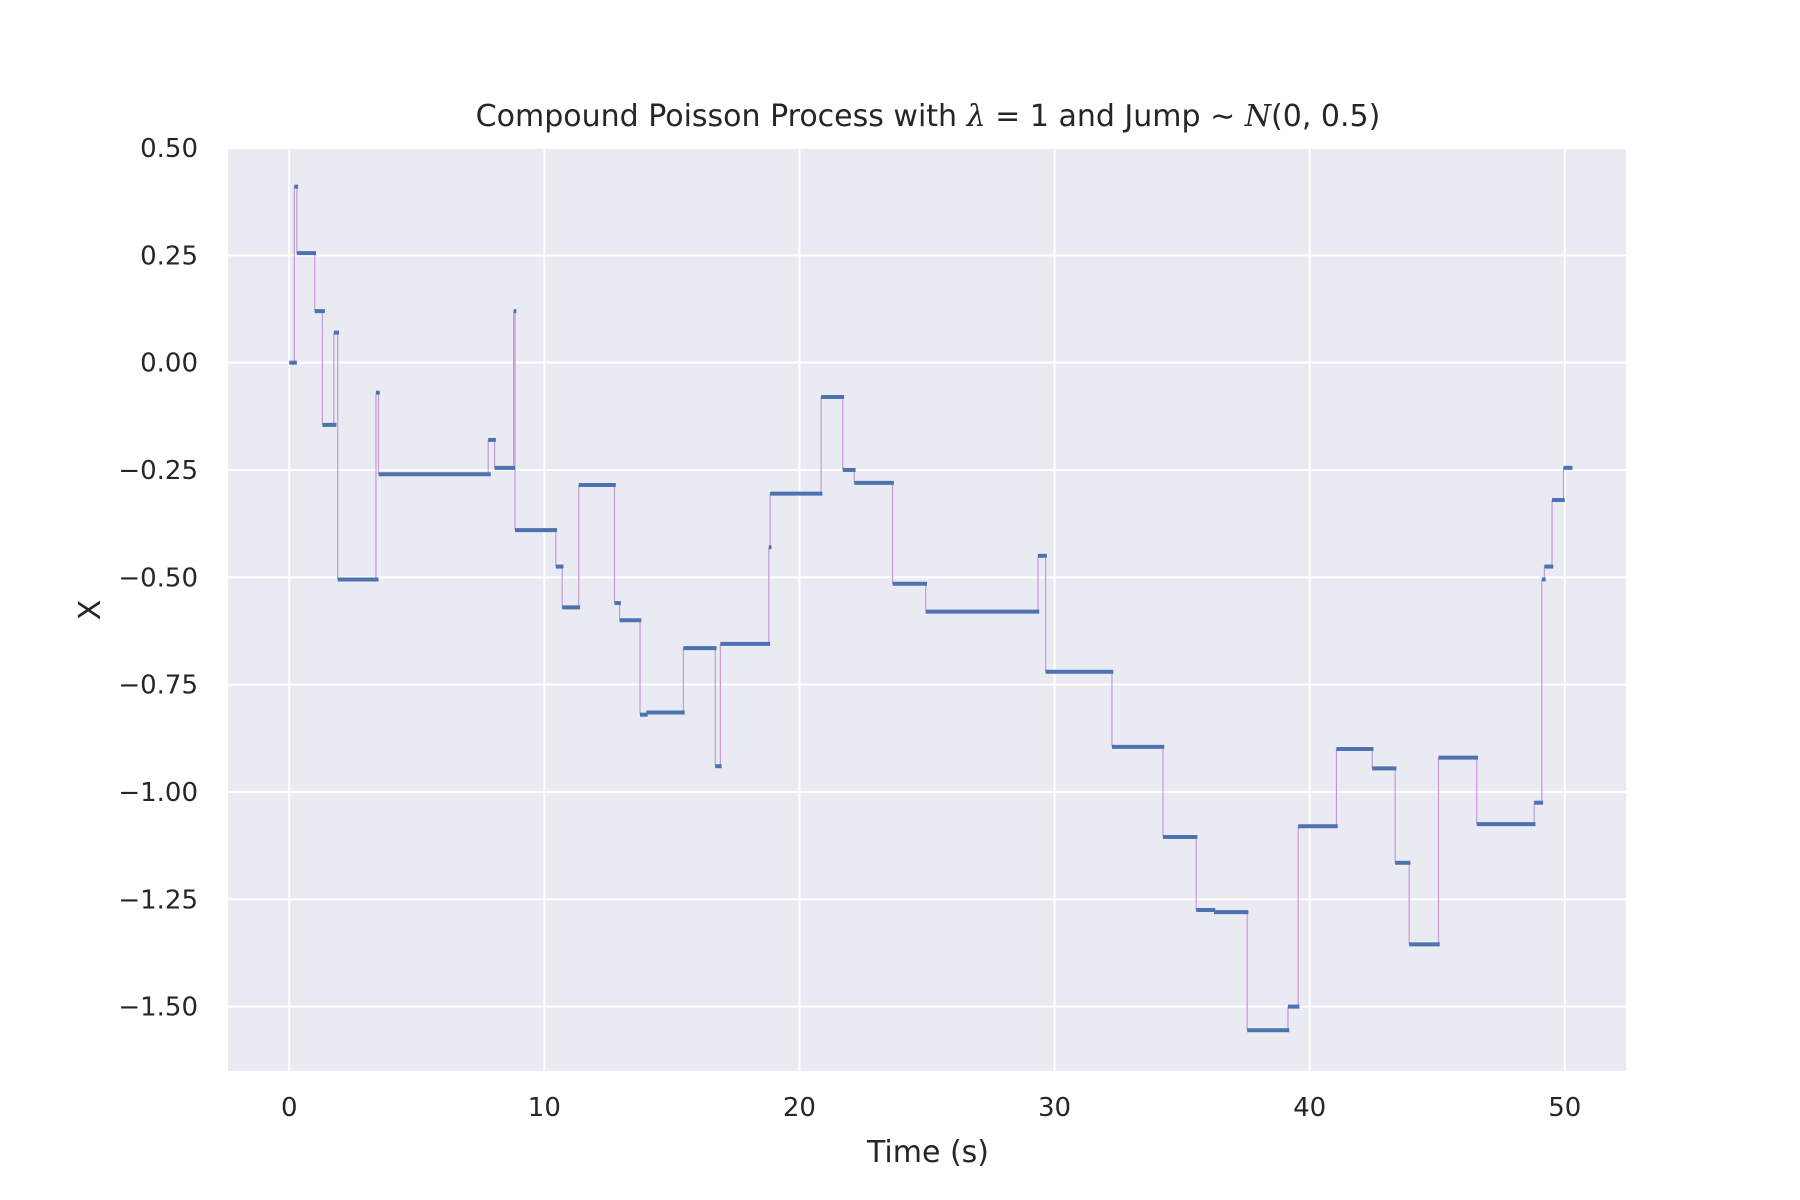 The width and height of the screenshot is (1800, 1200). Describe the element at coordinates (976, 116) in the screenshot. I see `title-lambda: λ` at that location.